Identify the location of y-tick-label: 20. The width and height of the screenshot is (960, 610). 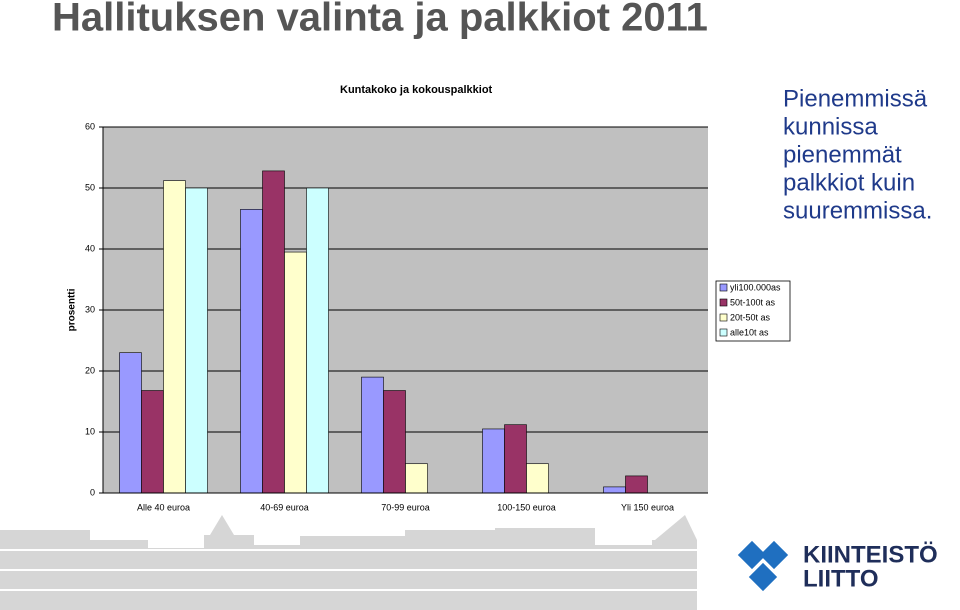
(90, 370).